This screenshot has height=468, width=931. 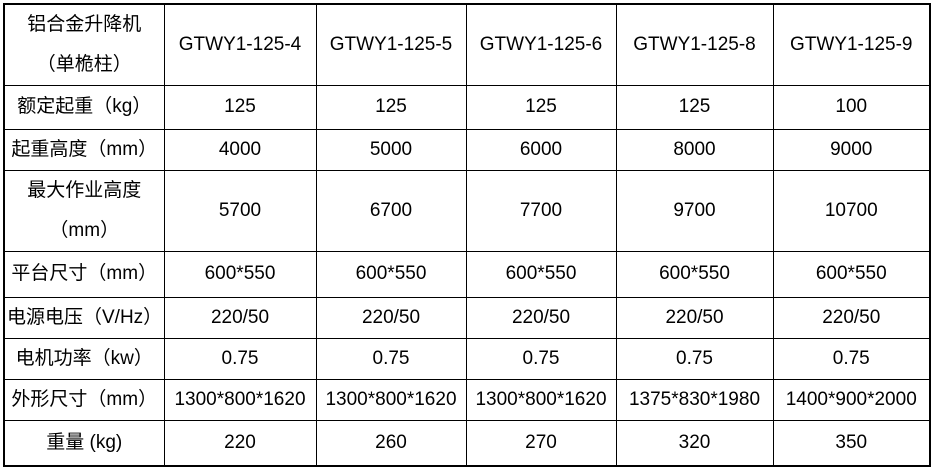 What do you see at coordinates (240, 149) in the screenshot?
I see `cell-value: 4000` at bounding box center [240, 149].